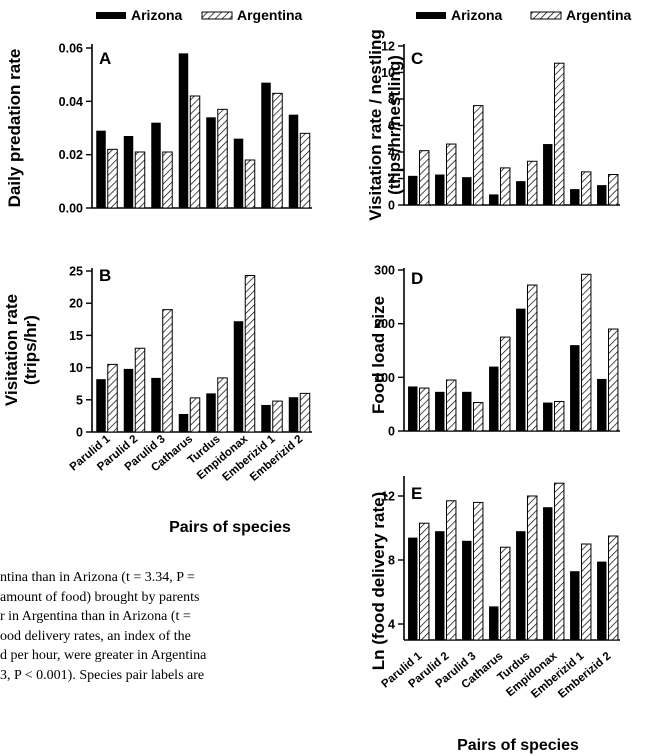 The height and width of the screenshot is (756, 657). Describe the element at coordinates (79, 400) in the screenshot. I see `y-tick-label: 5` at that location.